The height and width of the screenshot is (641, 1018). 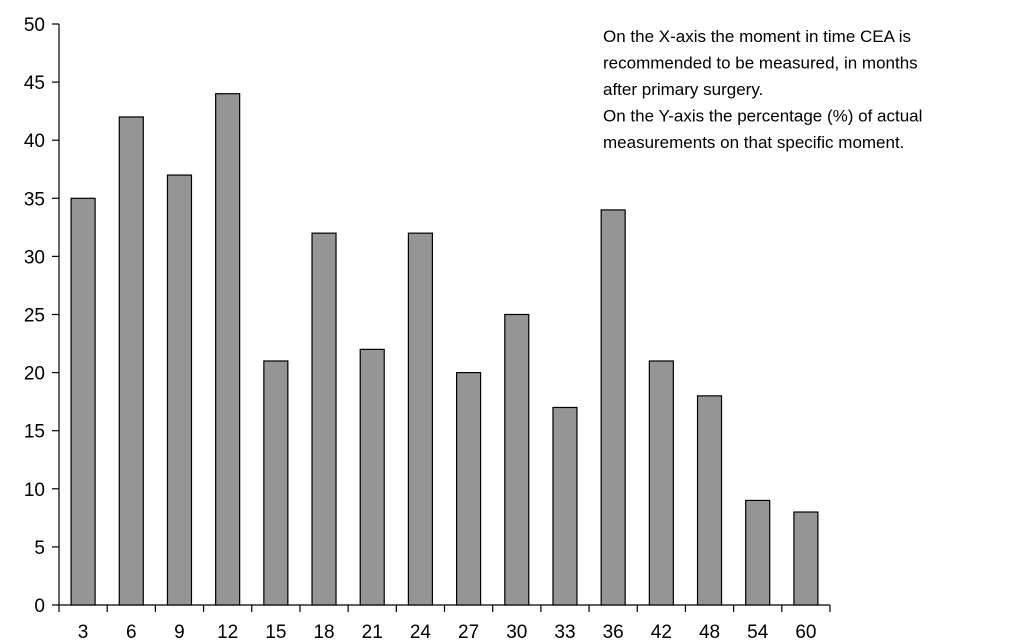 What do you see at coordinates (34, 432) in the screenshot?
I see `y-tick-label: 15` at bounding box center [34, 432].